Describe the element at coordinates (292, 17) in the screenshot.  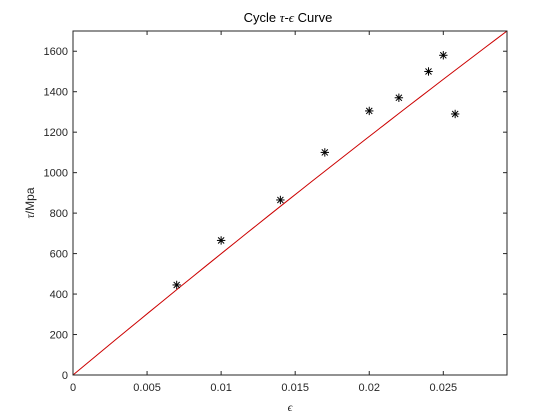
I see `title-eps: ϵ` at that location.